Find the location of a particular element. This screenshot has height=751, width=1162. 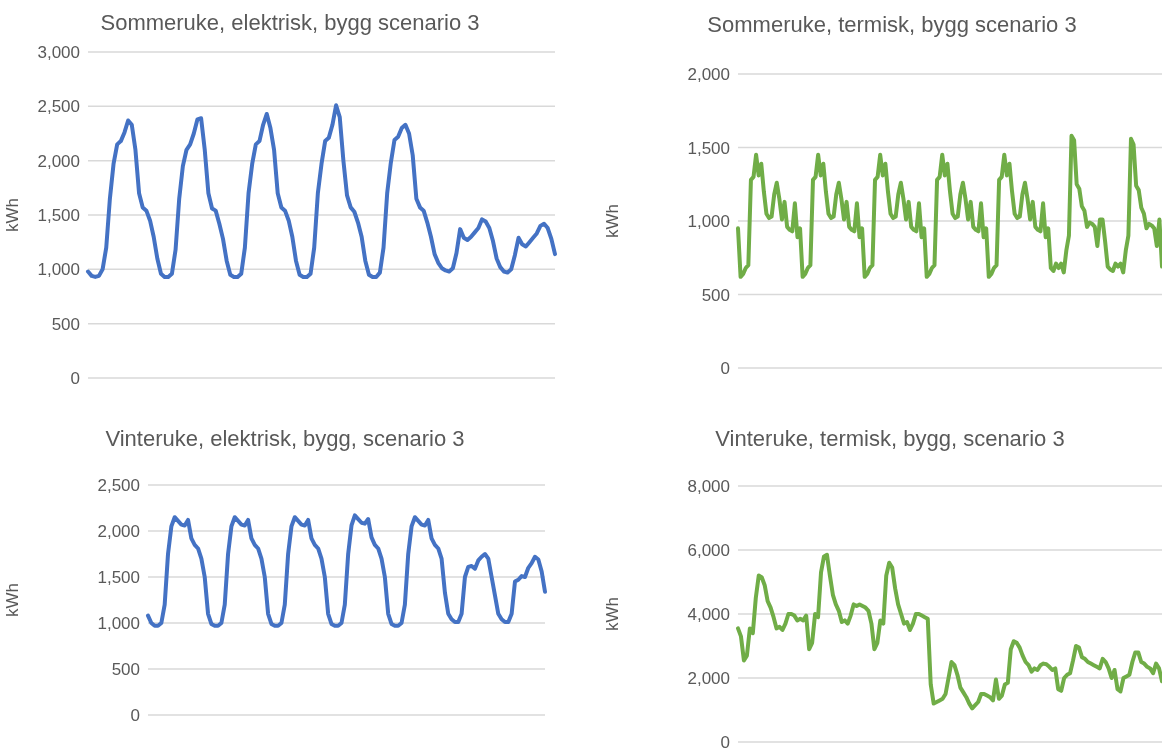

y-tick-label: 6,000 is located at coordinates (708, 551).